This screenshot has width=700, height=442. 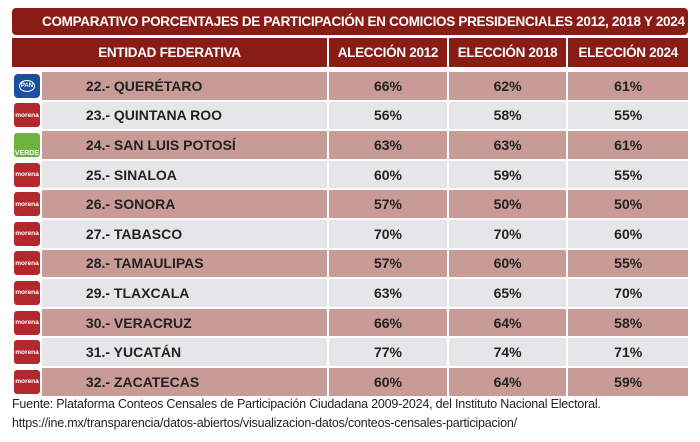 What do you see at coordinates (508, 146) in the screenshot?
I see `value-2018: 63%` at bounding box center [508, 146].